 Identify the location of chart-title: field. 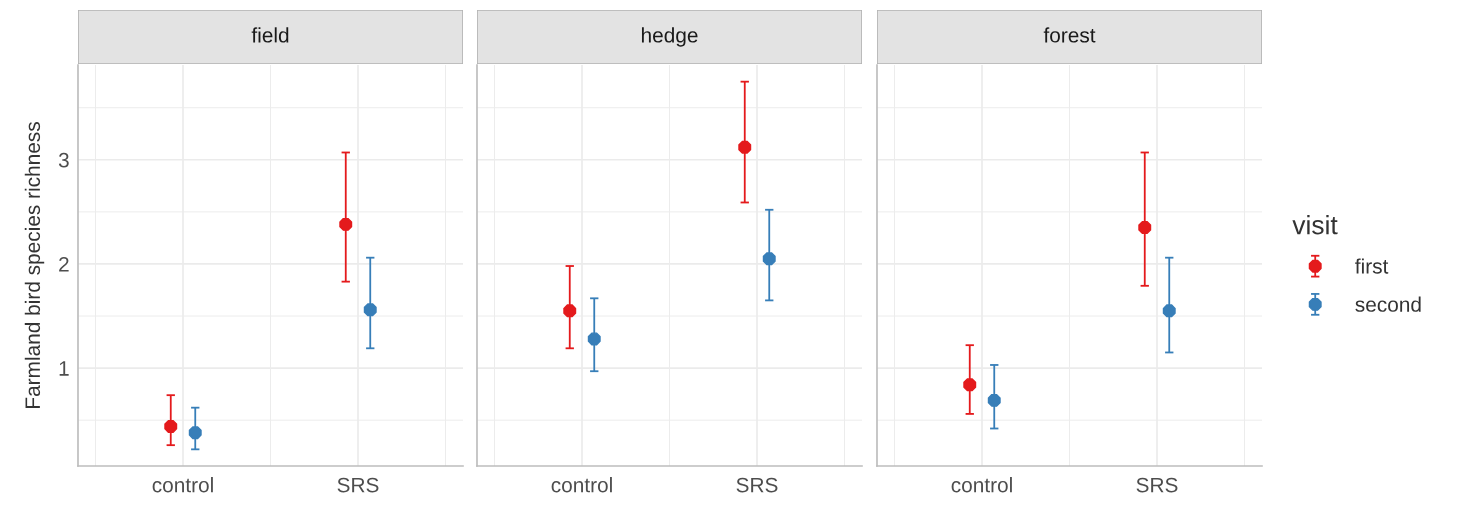
(270, 35).